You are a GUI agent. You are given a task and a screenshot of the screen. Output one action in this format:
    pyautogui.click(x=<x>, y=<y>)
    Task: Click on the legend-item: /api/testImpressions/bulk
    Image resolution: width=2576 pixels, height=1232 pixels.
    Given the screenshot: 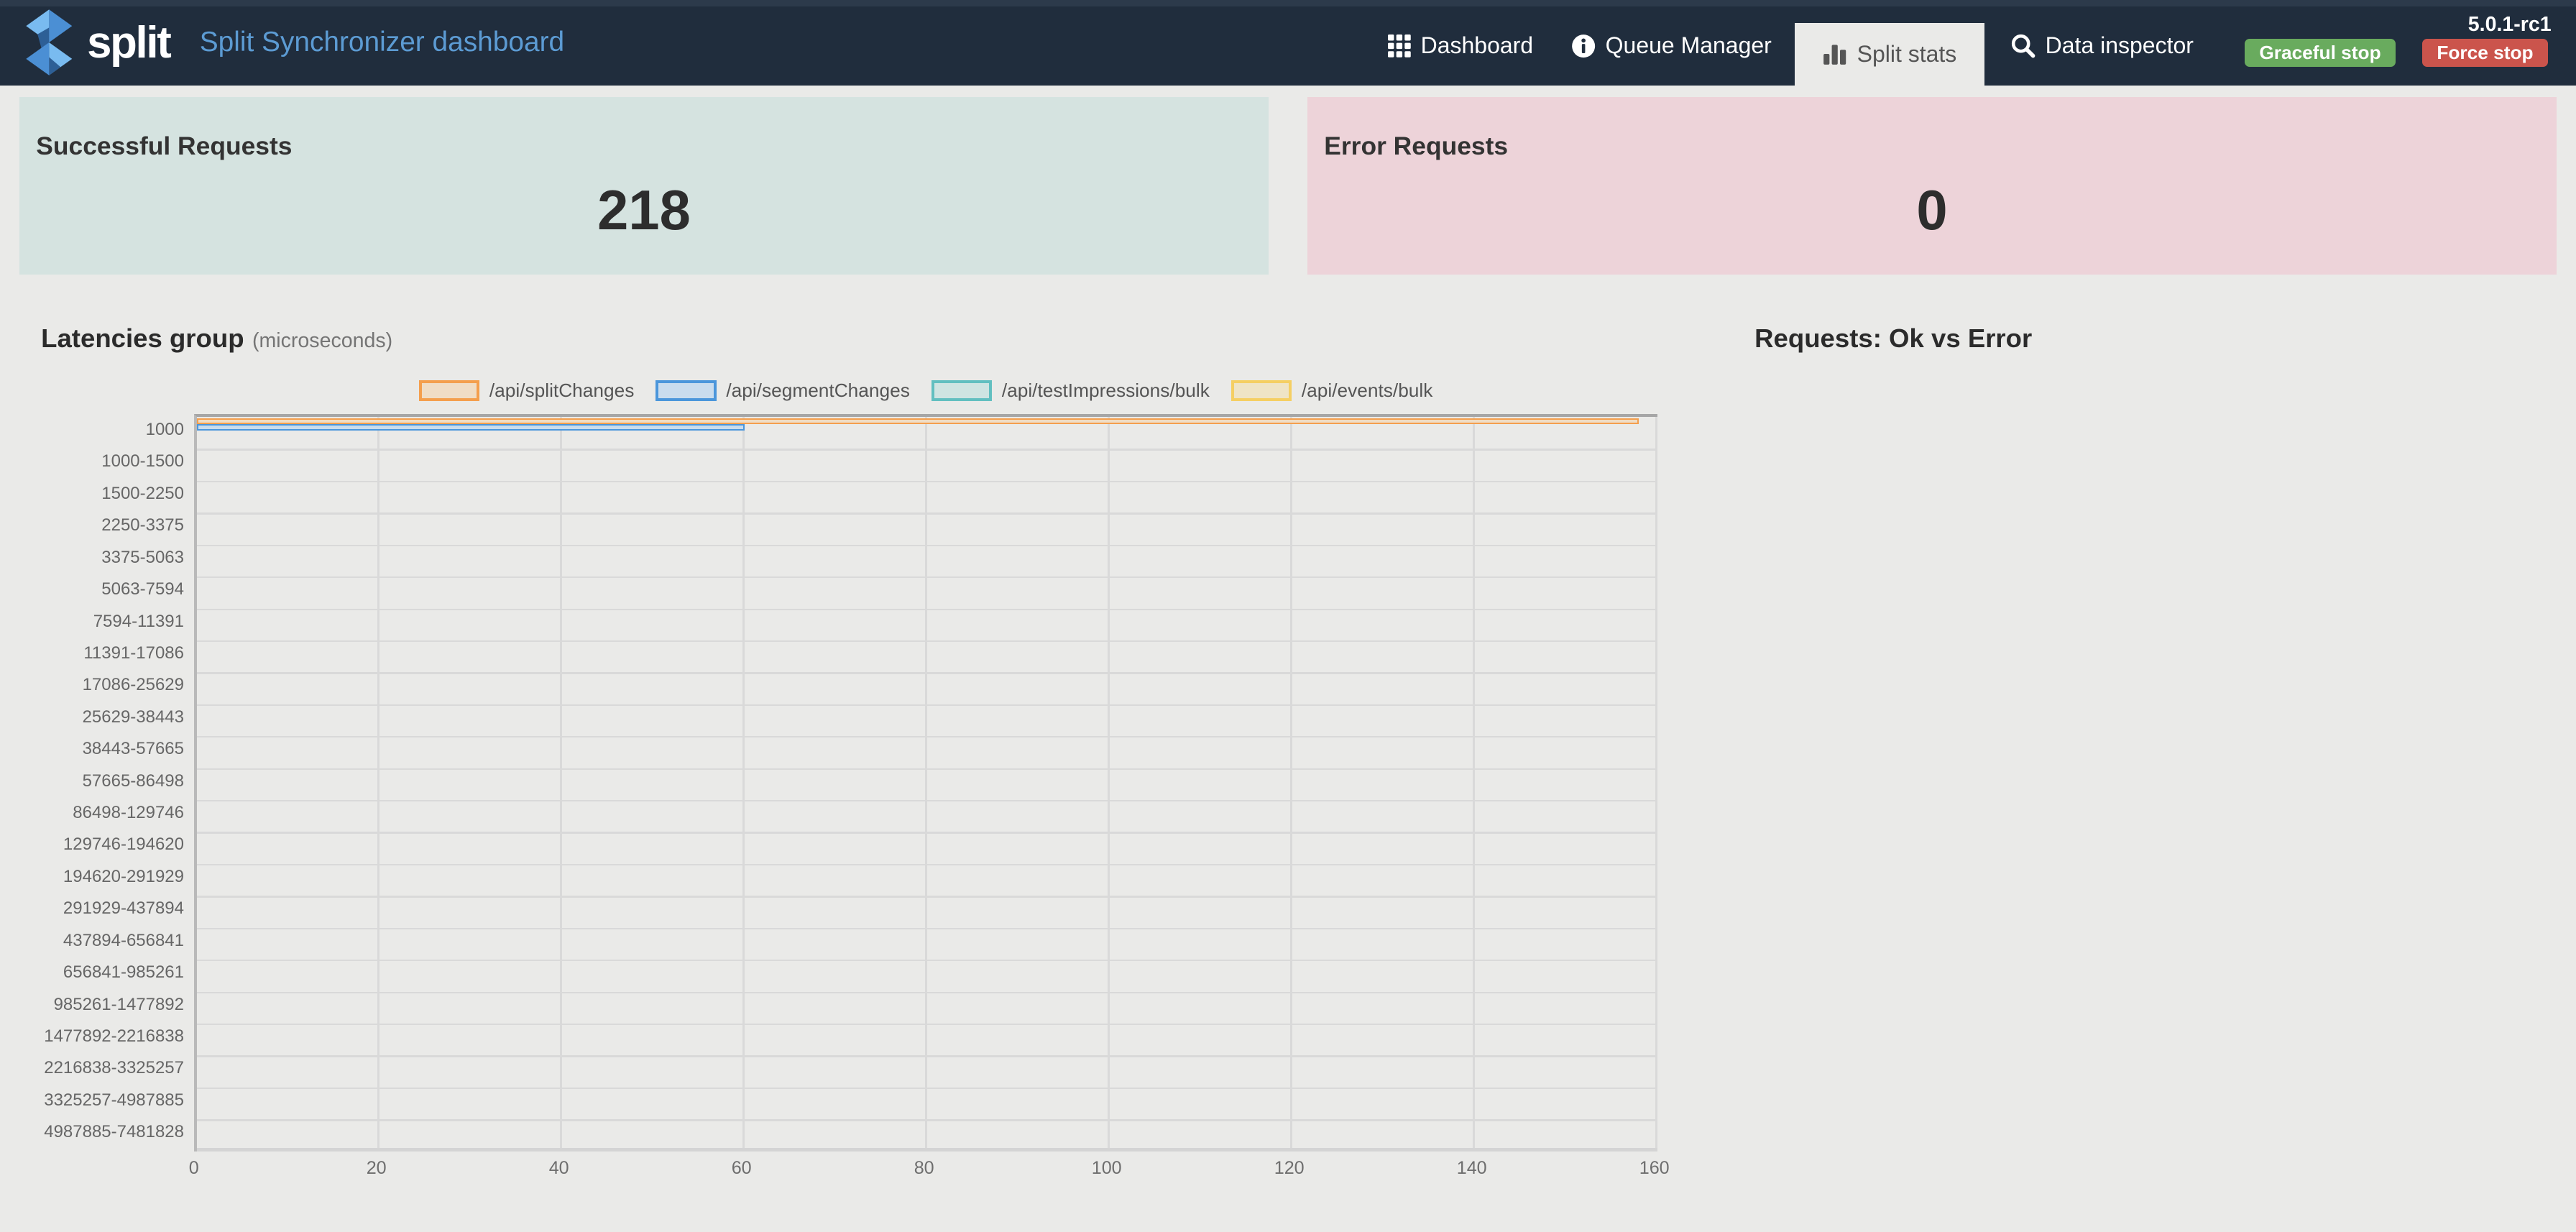 What is the action you would take?
    pyautogui.click(x=1070, y=390)
    